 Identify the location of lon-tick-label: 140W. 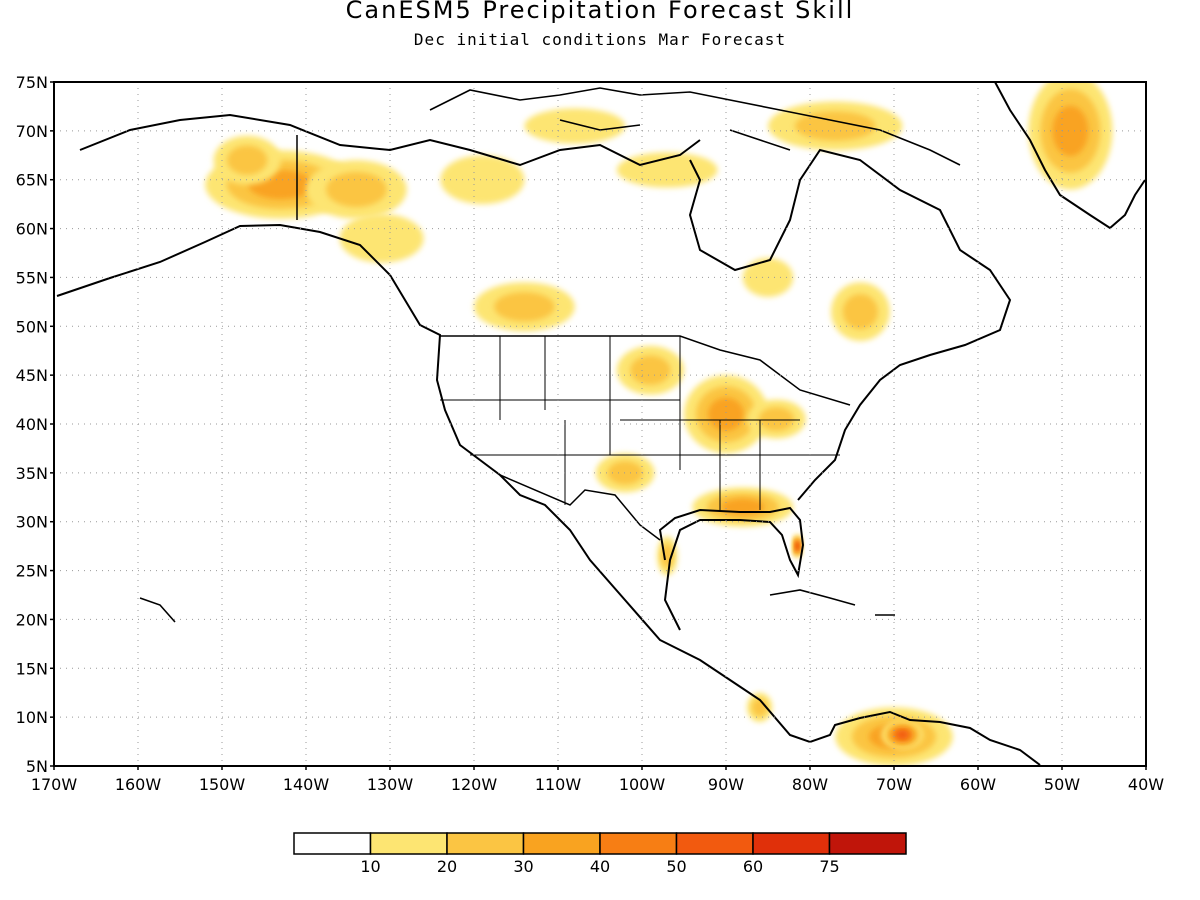
(306, 784).